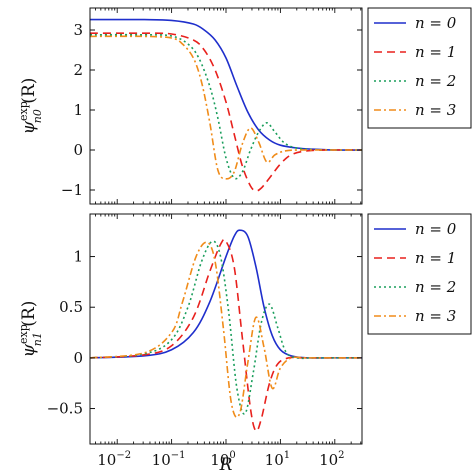 This screenshot has height=475, width=474. Describe the element at coordinates (277, 459) in the screenshot. I see `x-tick-label: 10¹` at that location.